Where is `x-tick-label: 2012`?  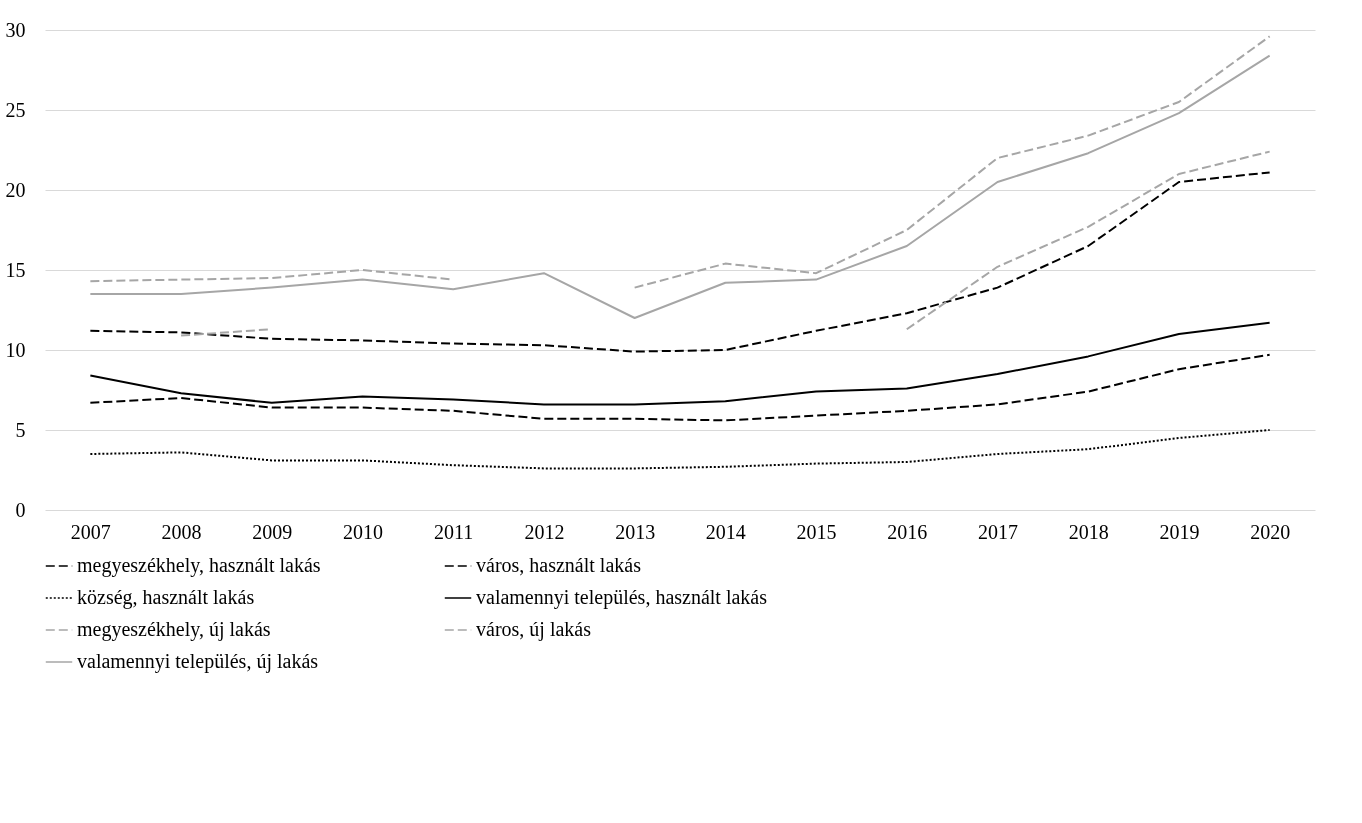
x-tick-label: 2012 is located at coordinates (544, 531).